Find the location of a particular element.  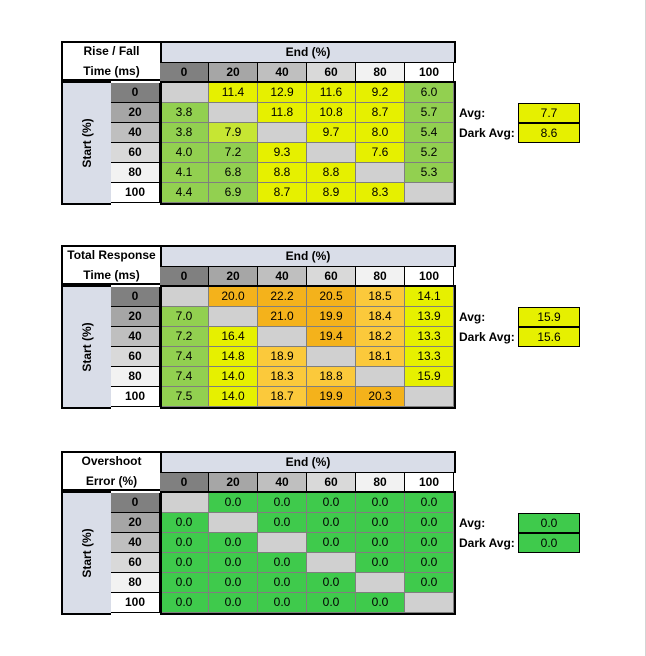

dark-avg-value: 15.6 is located at coordinates (549, 337).